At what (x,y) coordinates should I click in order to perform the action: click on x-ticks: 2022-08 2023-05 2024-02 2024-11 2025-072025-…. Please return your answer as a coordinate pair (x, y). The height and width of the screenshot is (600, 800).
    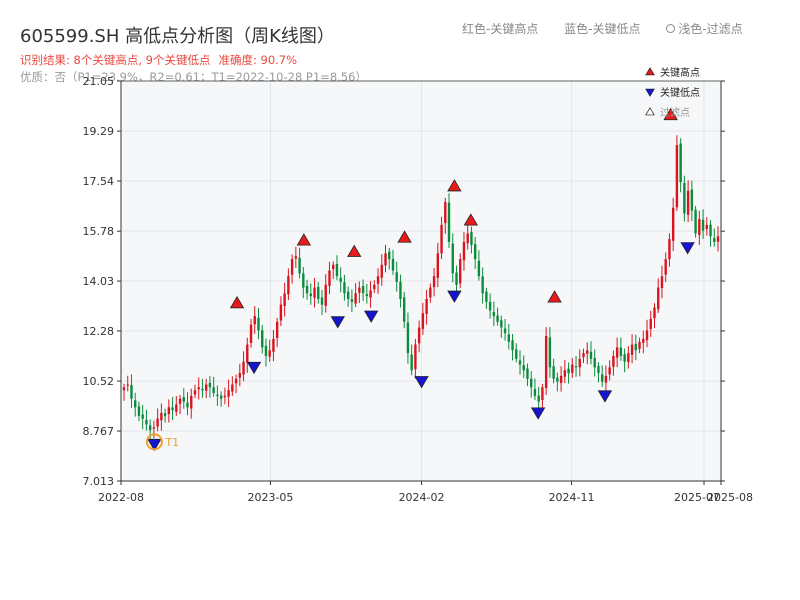
    Looking at the image, I should click on (425, 492).